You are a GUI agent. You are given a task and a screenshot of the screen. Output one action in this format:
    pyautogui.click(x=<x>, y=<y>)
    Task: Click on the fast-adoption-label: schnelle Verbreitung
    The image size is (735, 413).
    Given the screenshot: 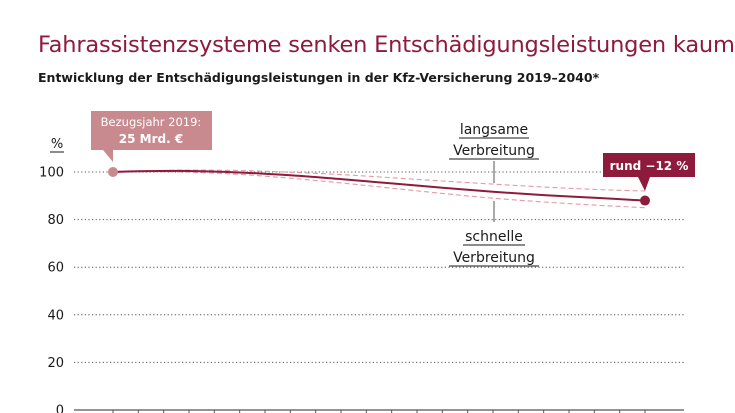 What is the action you would take?
    pyautogui.click(x=494, y=234)
    